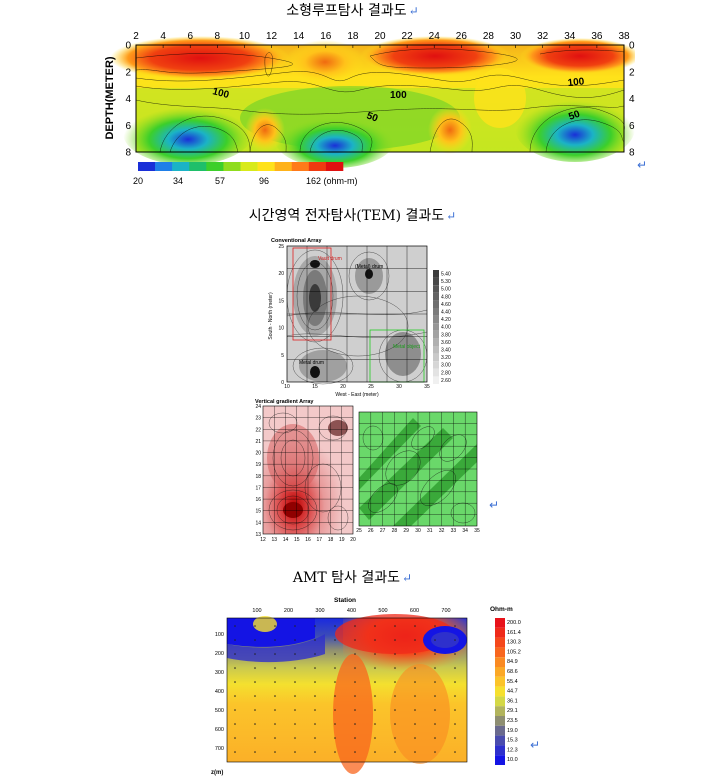 The image size is (705, 778). Describe the element at coordinates (281, 247) in the screenshot. I see `y-tick-label: 25` at that location.